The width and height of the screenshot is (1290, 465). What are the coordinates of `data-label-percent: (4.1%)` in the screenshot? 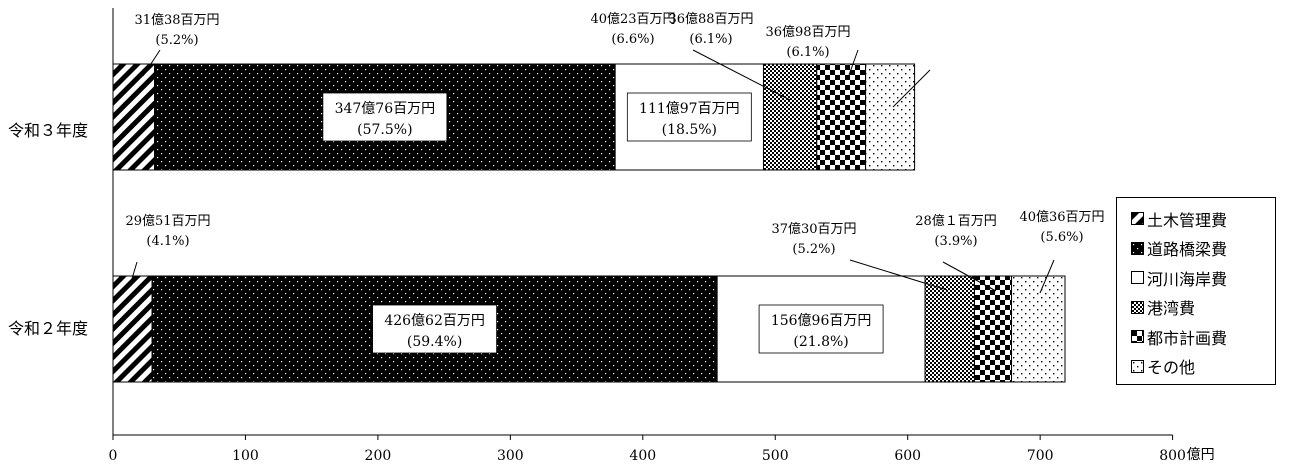 It's located at (167, 241).